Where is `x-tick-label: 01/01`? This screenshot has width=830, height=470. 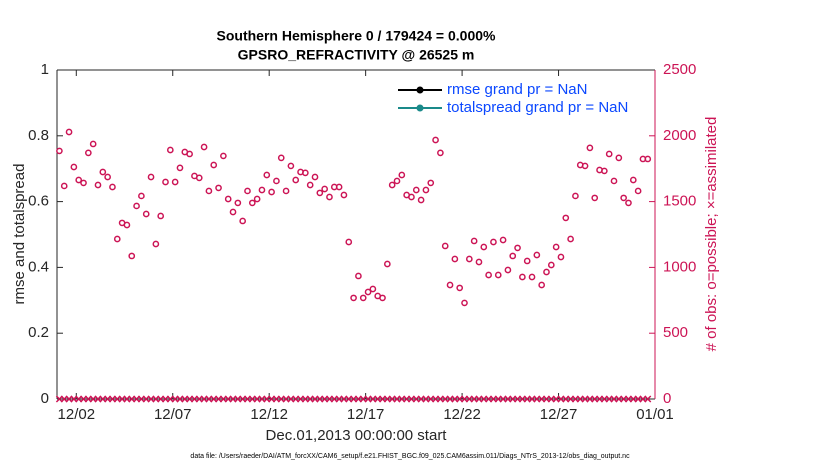
x-tick-label: 01/01 is located at coordinates (655, 414).